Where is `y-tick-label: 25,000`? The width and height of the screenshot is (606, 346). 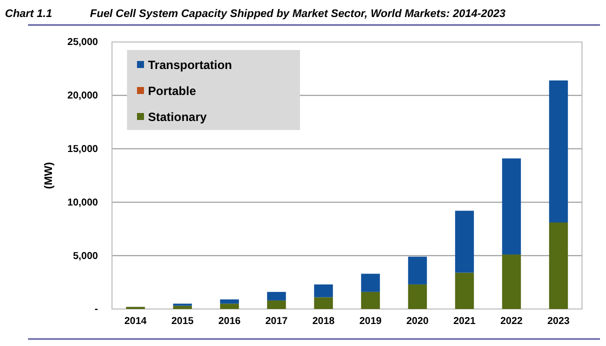 y-tick-label: 25,000 is located at coordinates (82, 42).